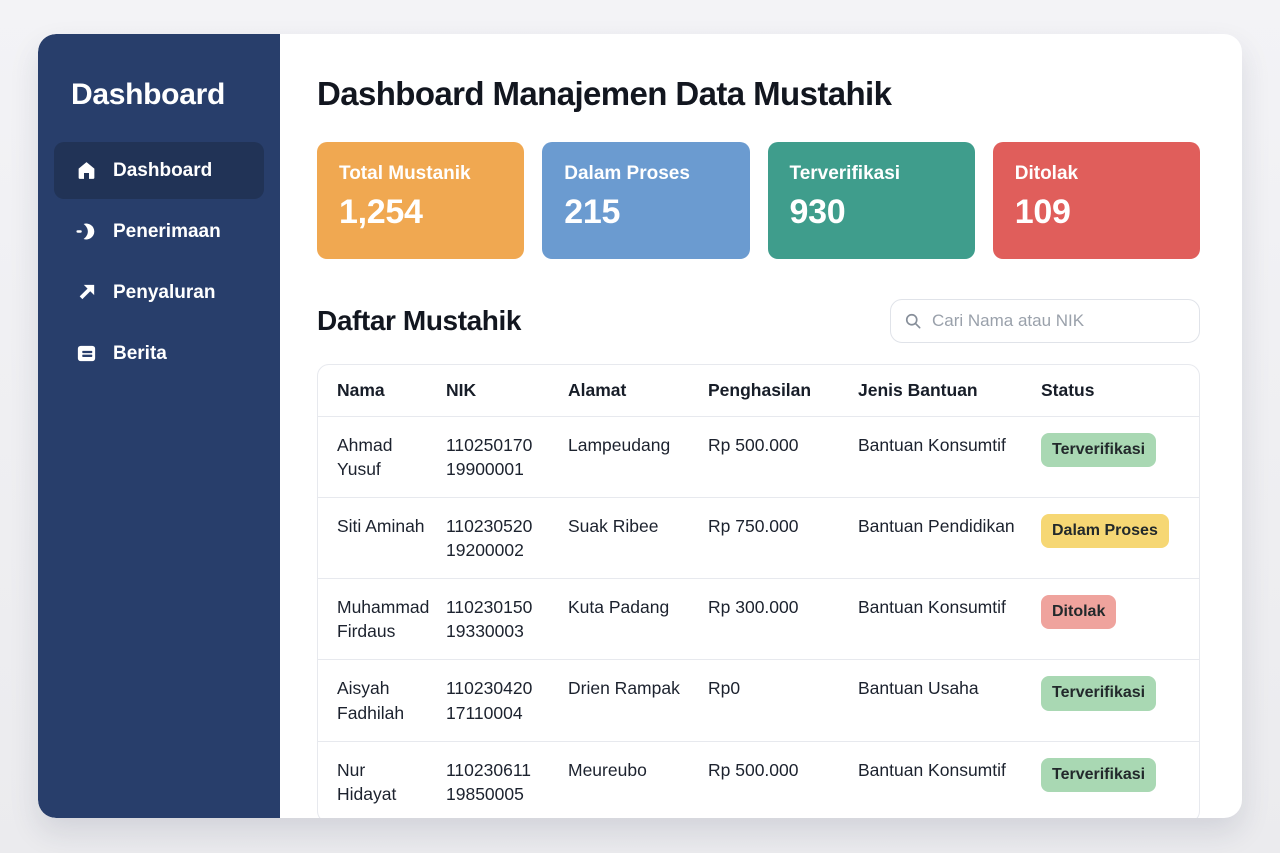 Image resolution: width=1280 pixels, height=853 pixels. I want to click on column-header-nik: NIK, so click(461, 389).